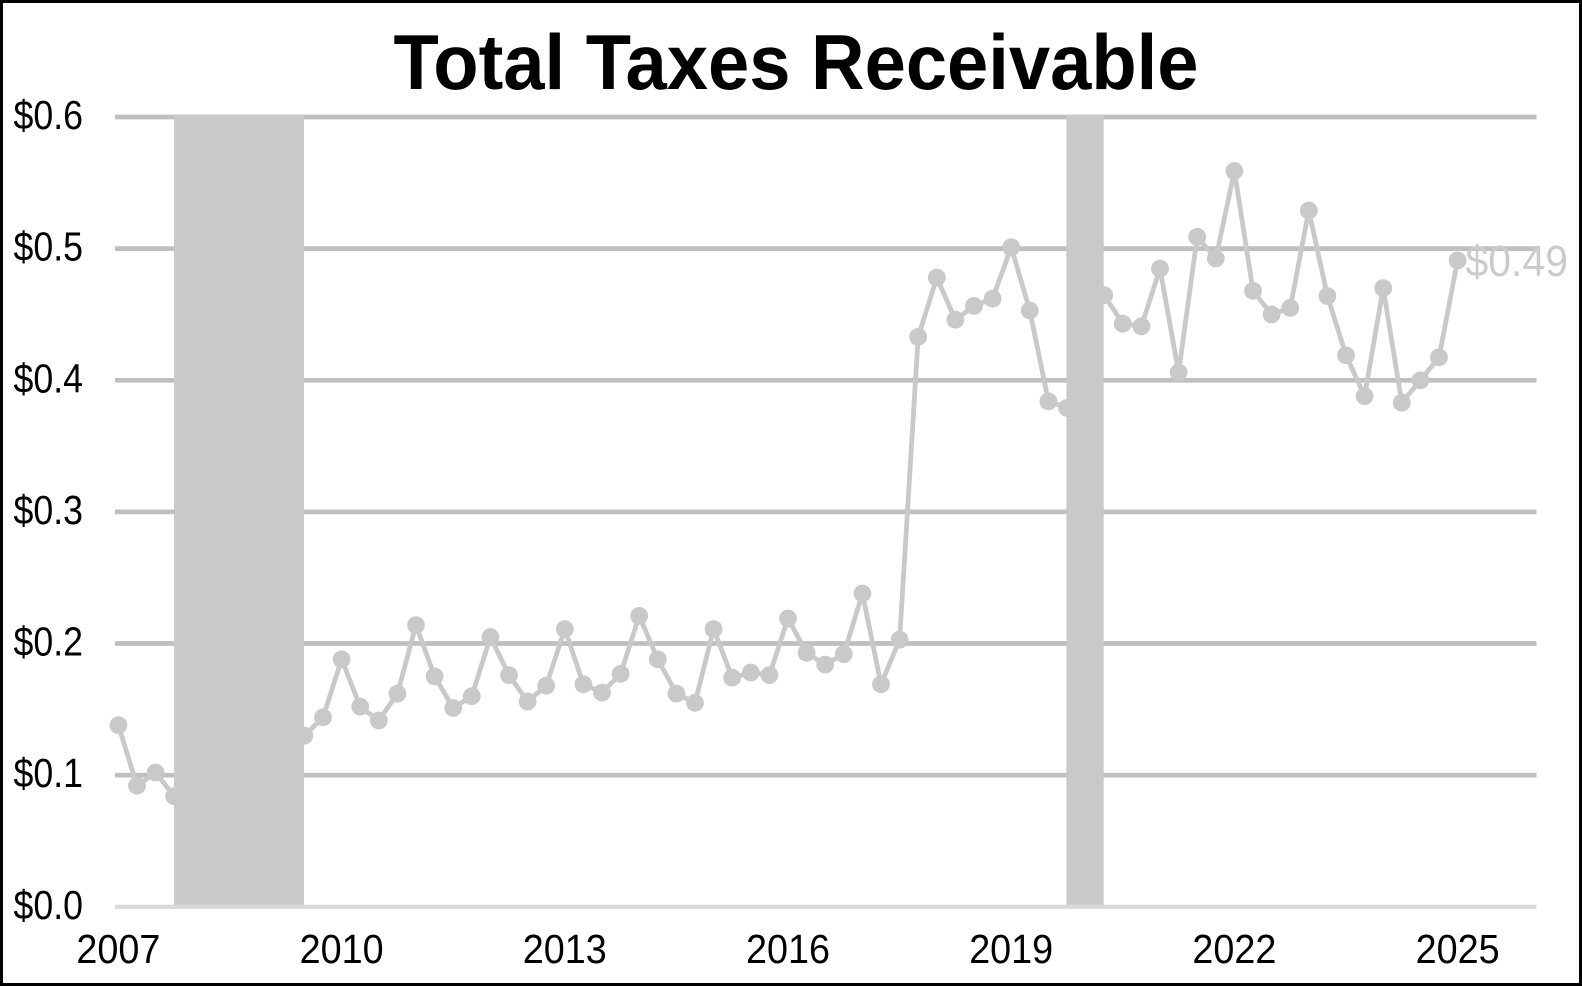  What do you see at coordinates (342, 949) in the screenshot?
I see `svg-text: 2010` at bounding box center [342, 949].